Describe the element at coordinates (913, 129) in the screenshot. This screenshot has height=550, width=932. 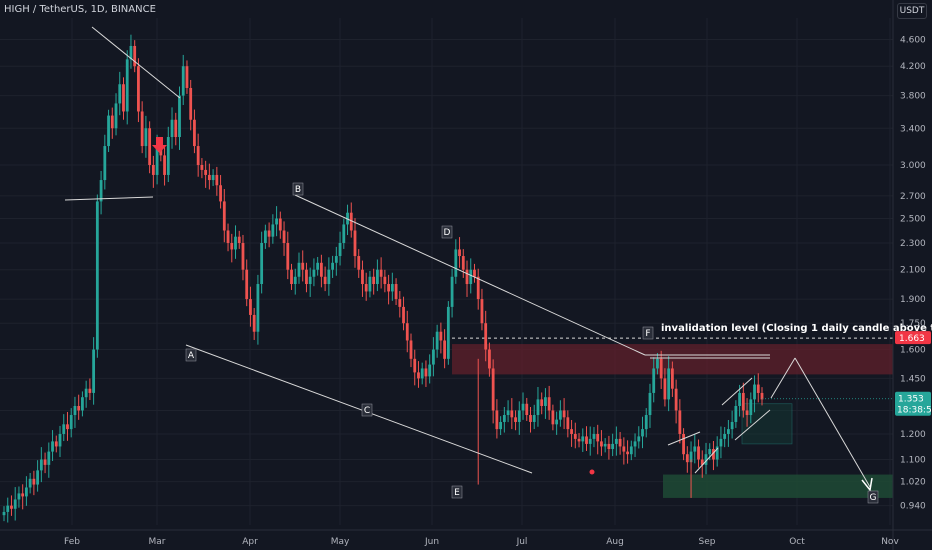
I see `y-tick-label: 3.400` at that location.